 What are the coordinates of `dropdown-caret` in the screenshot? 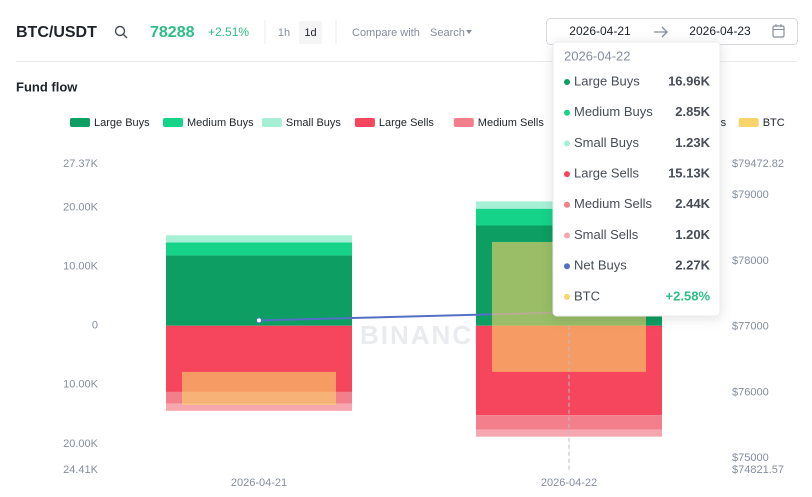 It's located at (469, 32).